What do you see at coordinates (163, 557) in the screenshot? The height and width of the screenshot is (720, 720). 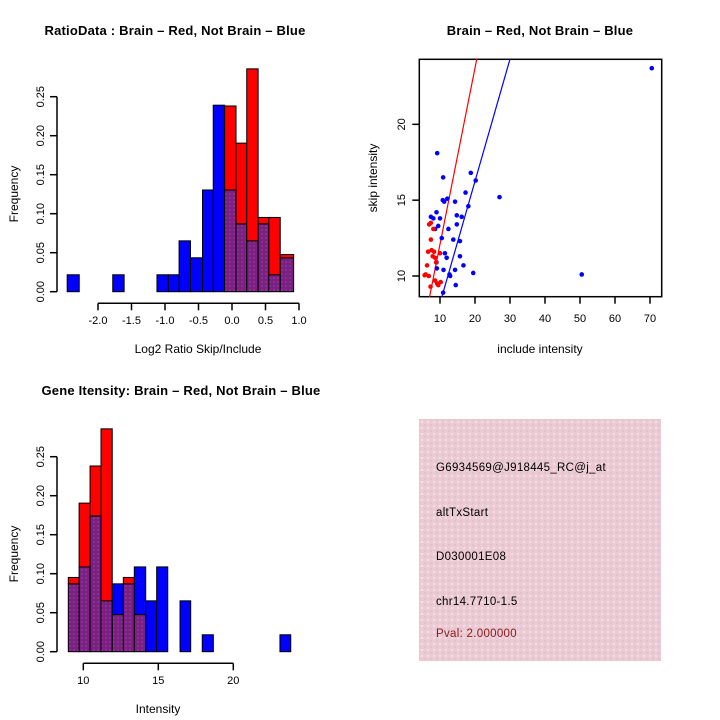 I see `gene-histogram-bars: 0.00 0.05 0.10 0.15 0.20 0.25 10 15 20` at bounding box center [163, 557].